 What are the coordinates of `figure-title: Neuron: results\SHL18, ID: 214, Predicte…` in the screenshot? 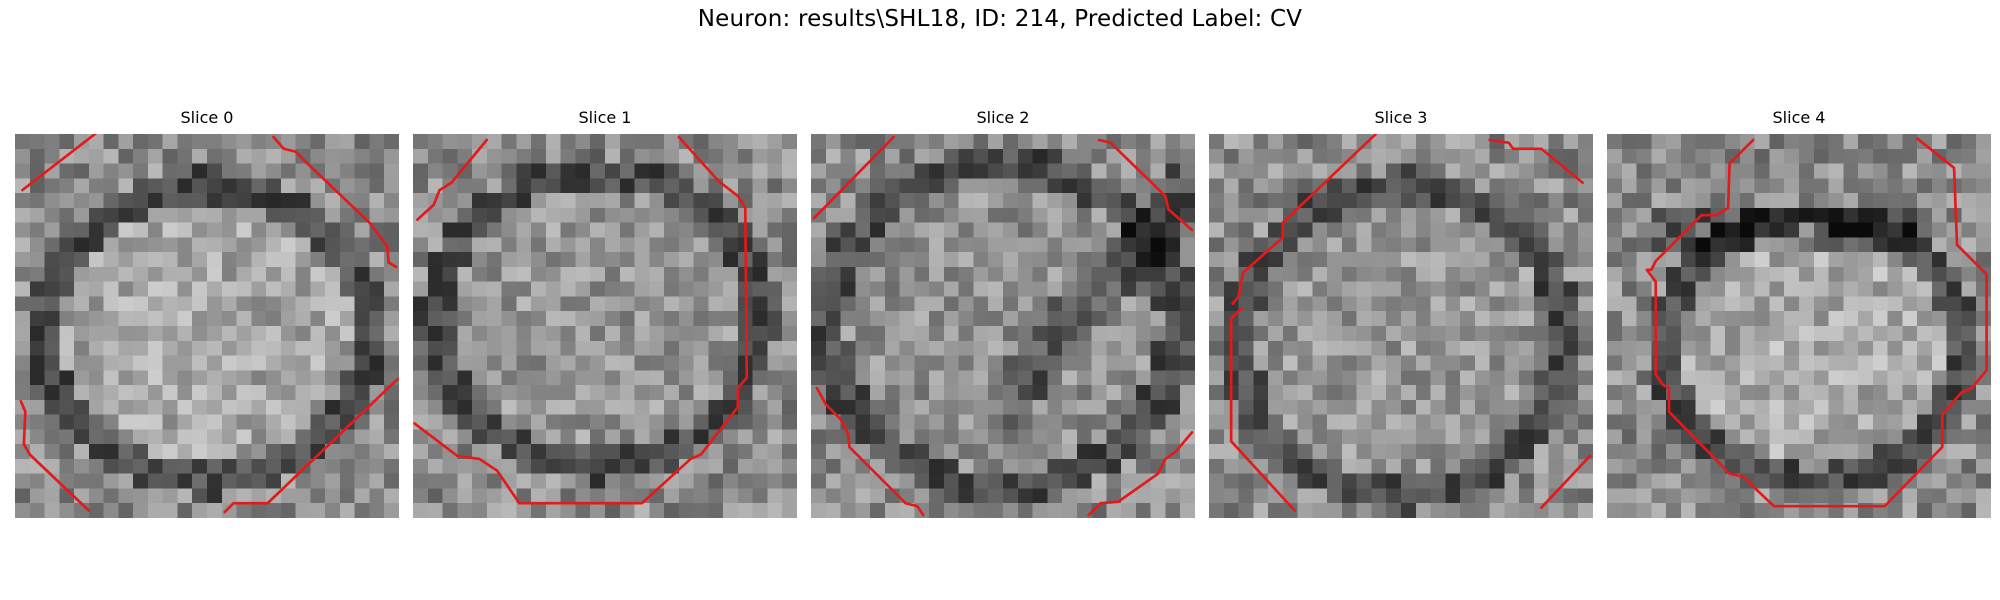 It's located at (1000, 19).